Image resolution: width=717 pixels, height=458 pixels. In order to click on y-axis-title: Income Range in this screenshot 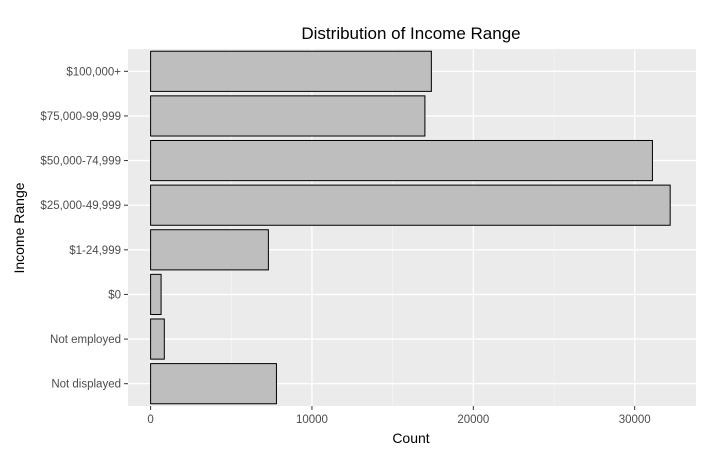, I will do `click(19, 227)`.